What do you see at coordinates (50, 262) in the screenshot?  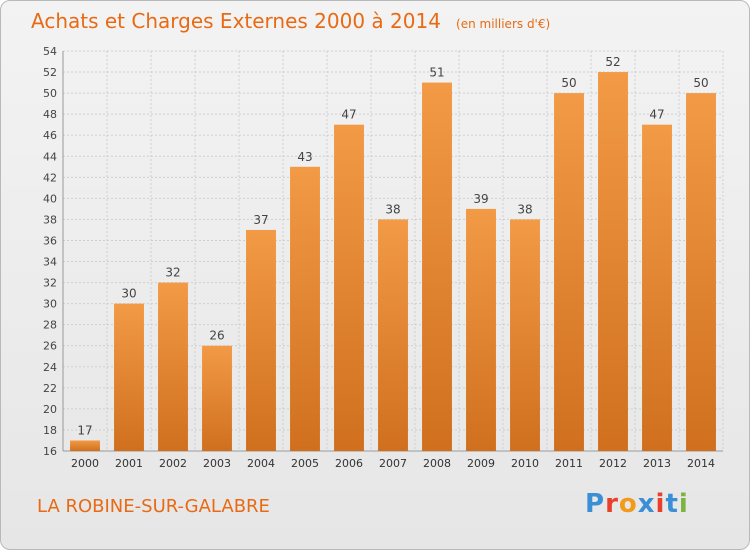 I see `y-tick-label: 34` at bounding box center [50, 262].